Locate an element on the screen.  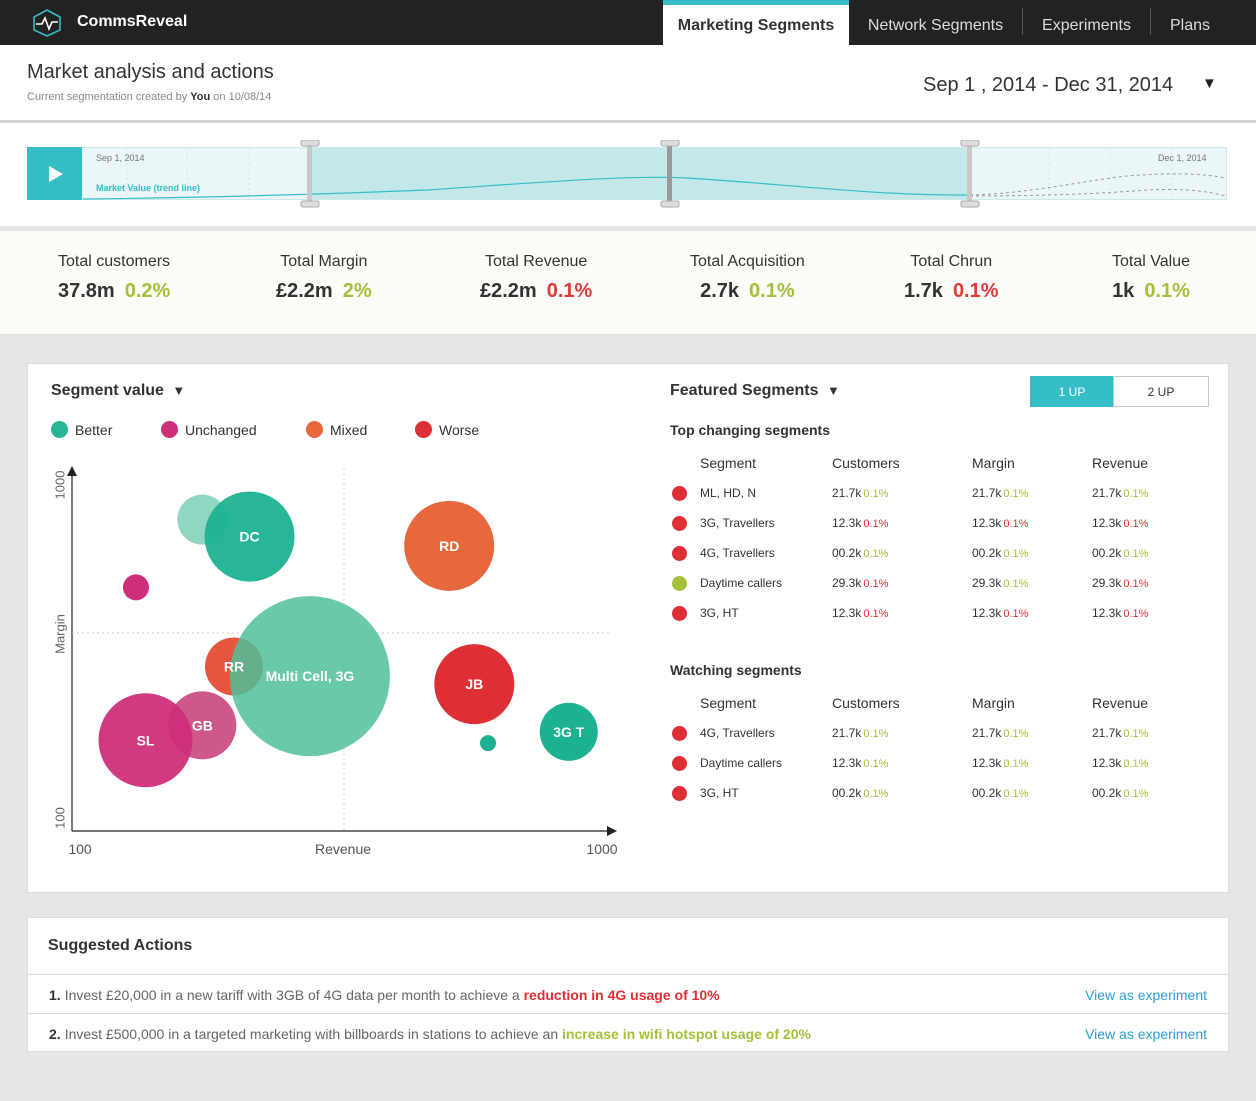
kpi-label: Total Revenue is located at coordinates (536, 261).